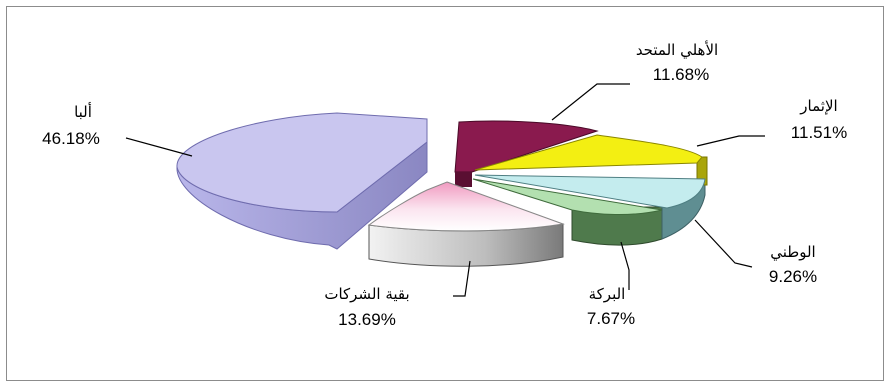 This screenshot has height=386, width=889. Describe the element at coordinates (793, 276) in the screenshot. I see `label-watani-value: 9.26%` at that location.